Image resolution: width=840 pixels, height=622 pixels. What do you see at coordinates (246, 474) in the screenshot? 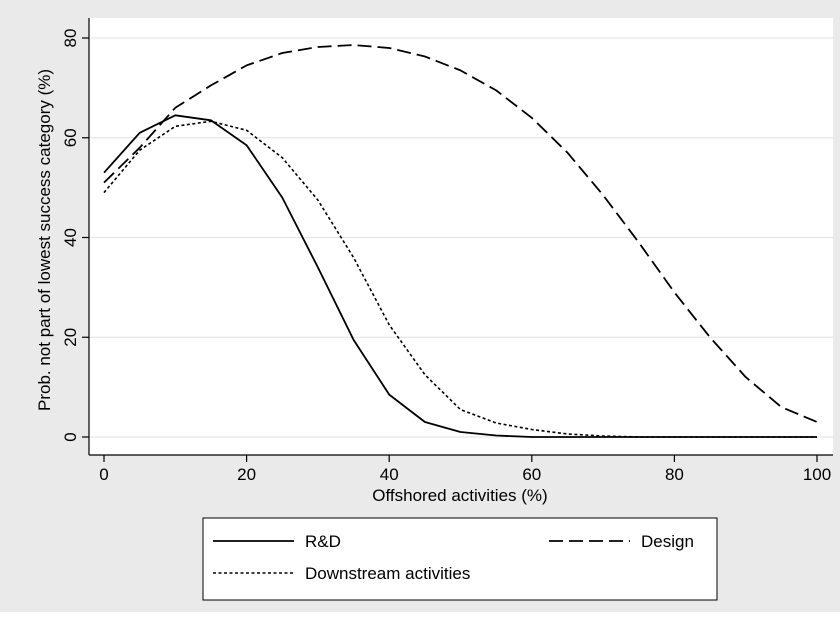
I see `x-tick-label: 20` at bounding box center [246, 474].